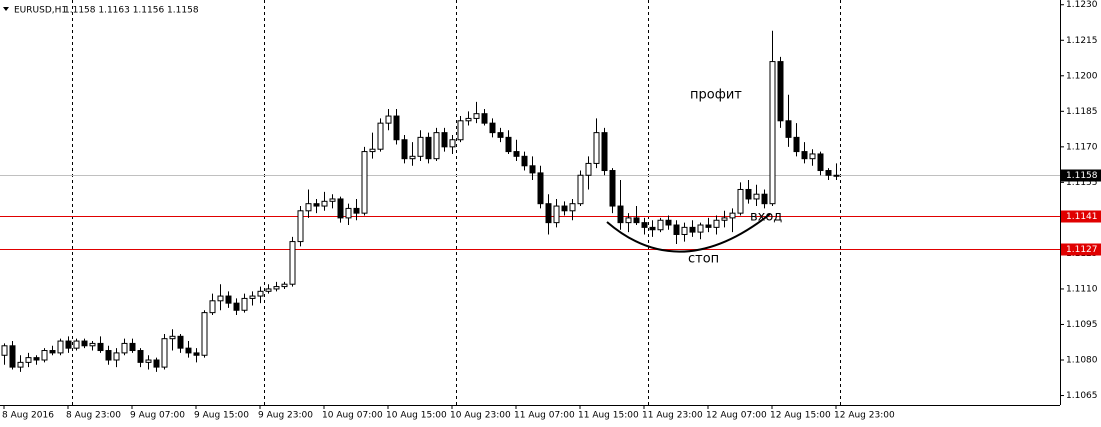 Image resolution: width=1101 pixels, height=427 pixels. Describe the element at coordinates (1082, 361) in the screenshot. I see `y-tick-label: 1.1080` at that location.